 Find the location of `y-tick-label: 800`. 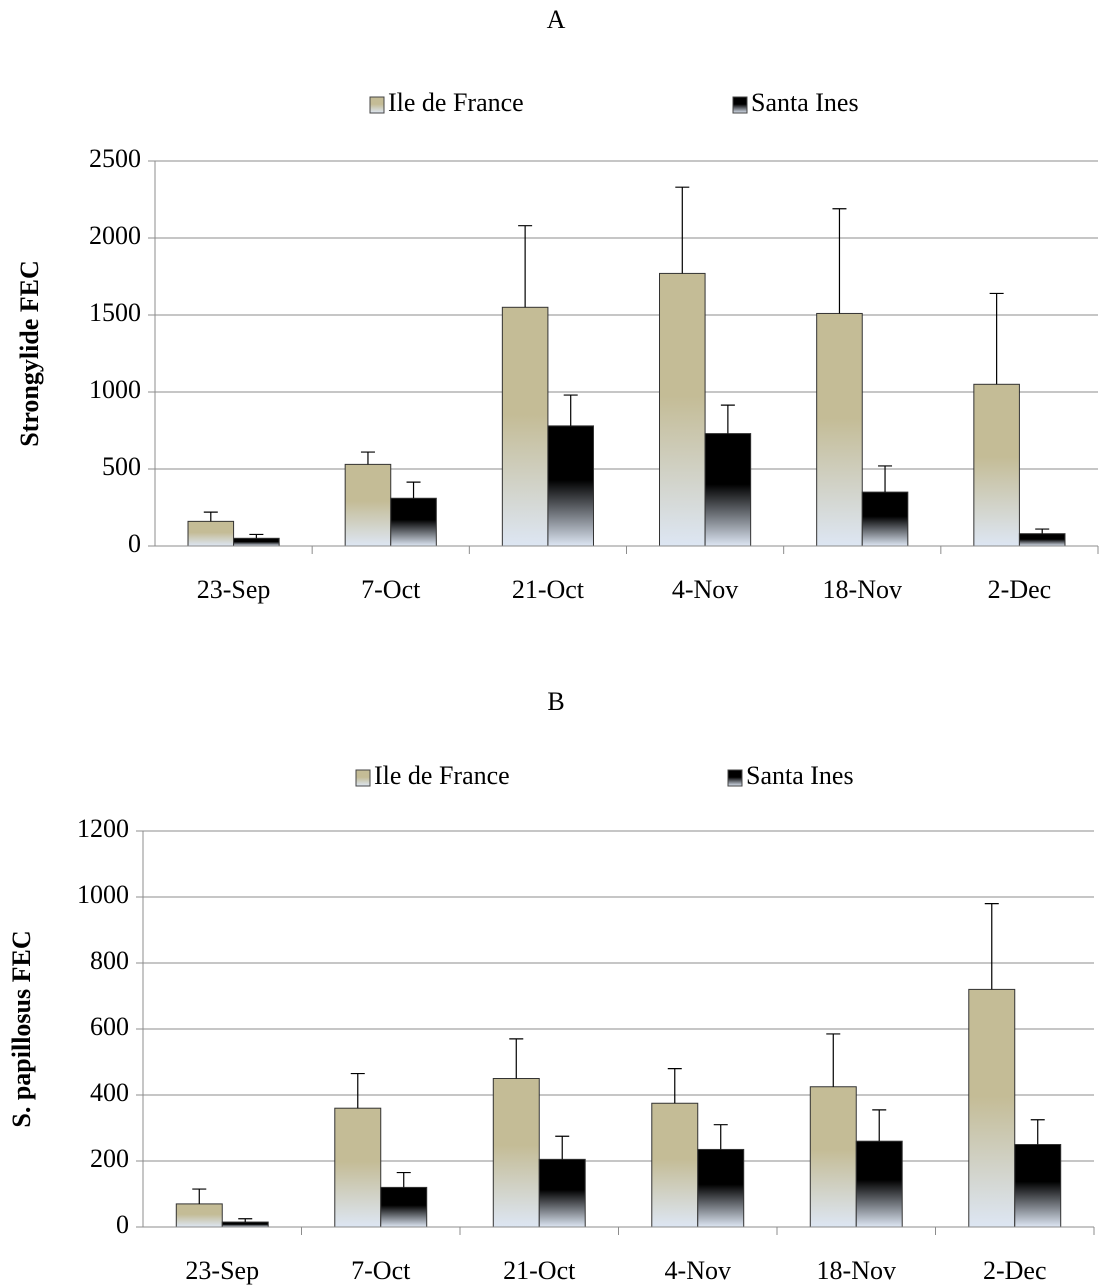

y-tick-label: 800 is located at coordinates (109, 960).